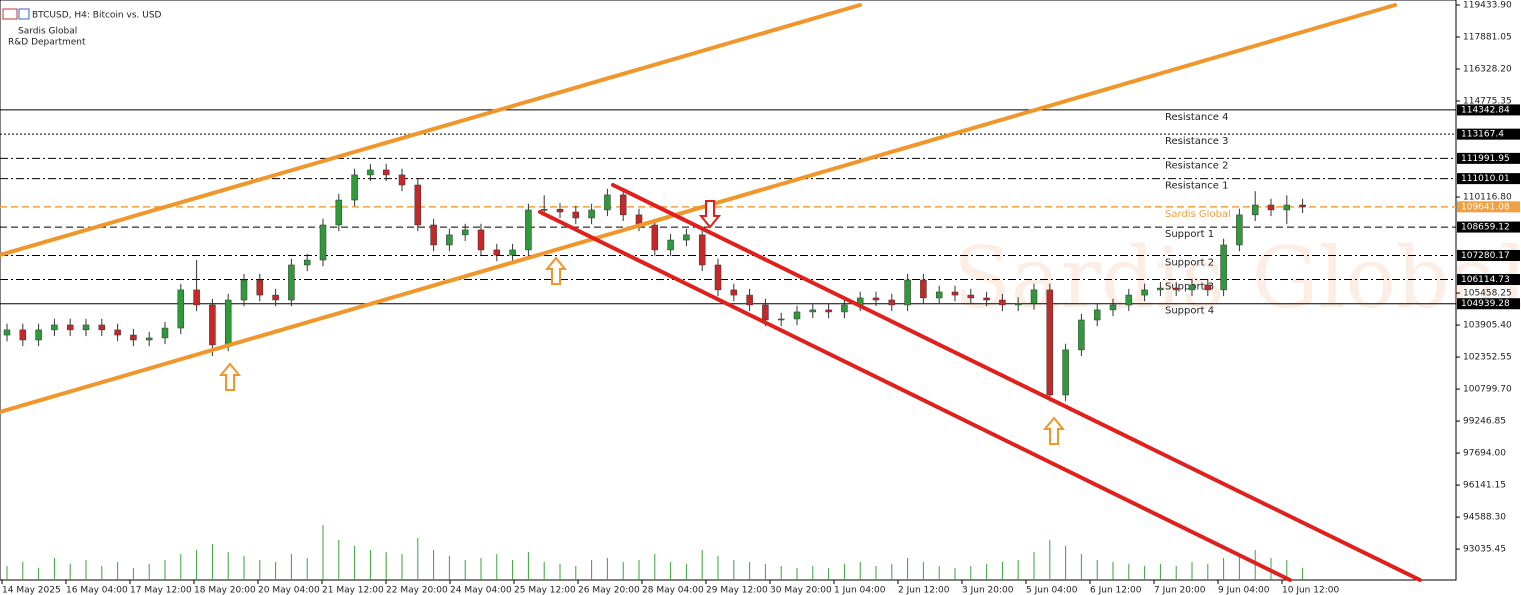 Image resolution: width=1521 pixels, height=595 pixels. What do you see at coordinates (1484, 518) in the screenshot?
I see `y-tick-label: 94588.30` at bounding box center [1484, 518].